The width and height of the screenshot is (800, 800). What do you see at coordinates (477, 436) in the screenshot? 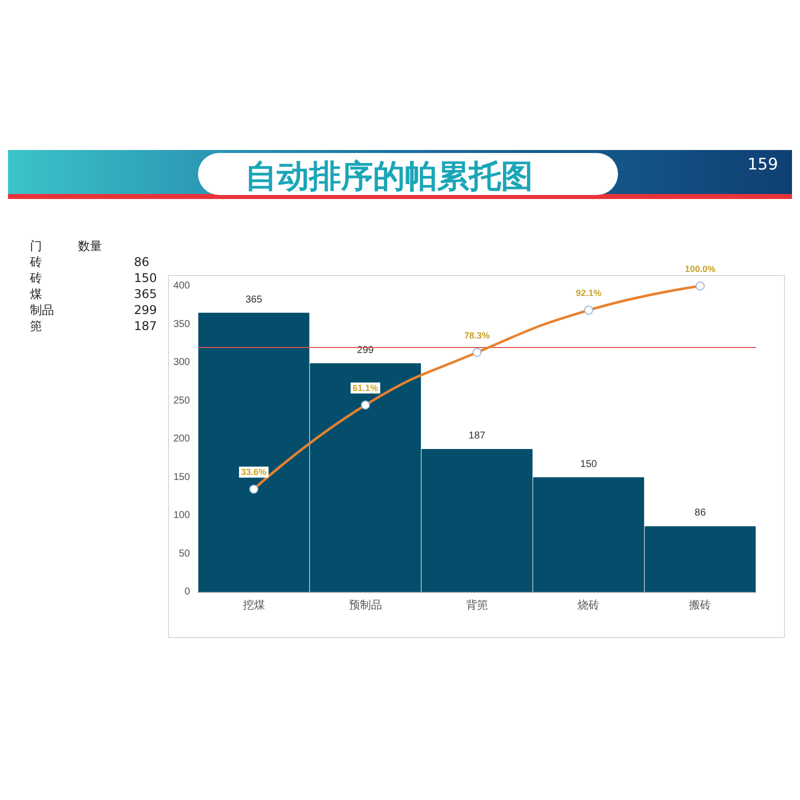
I see `data-label: 187` at bounding box center [477, 436].